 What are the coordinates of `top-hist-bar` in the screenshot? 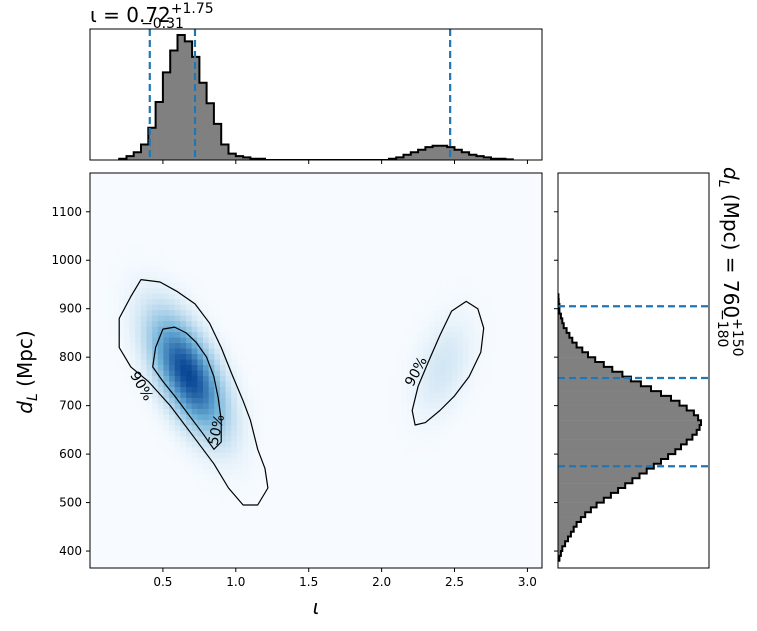 It's located at (247, 158).